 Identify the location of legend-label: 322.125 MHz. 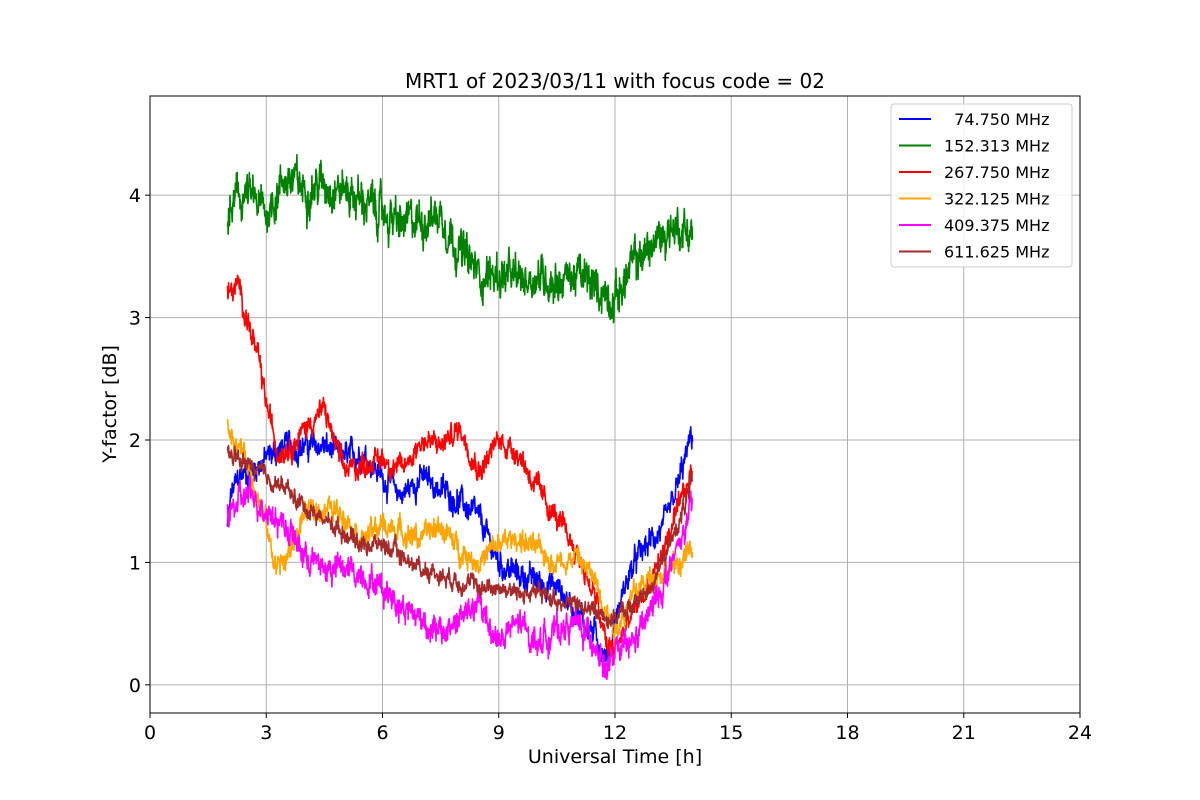
(996, 199).